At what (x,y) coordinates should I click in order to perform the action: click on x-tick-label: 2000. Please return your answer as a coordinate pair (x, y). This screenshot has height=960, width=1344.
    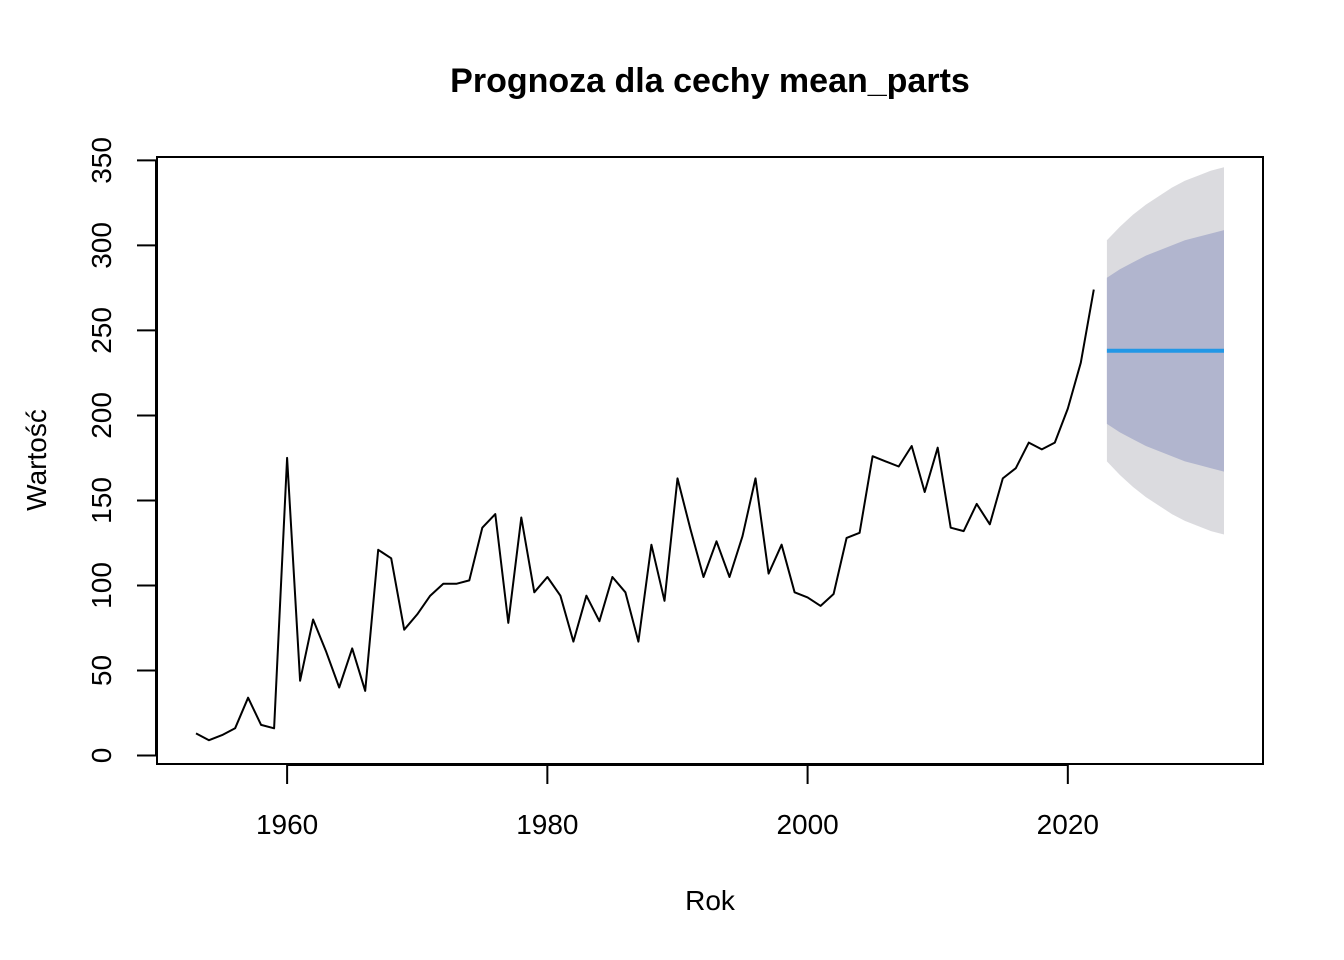
    Looking at the image, I should click on (807, 824).